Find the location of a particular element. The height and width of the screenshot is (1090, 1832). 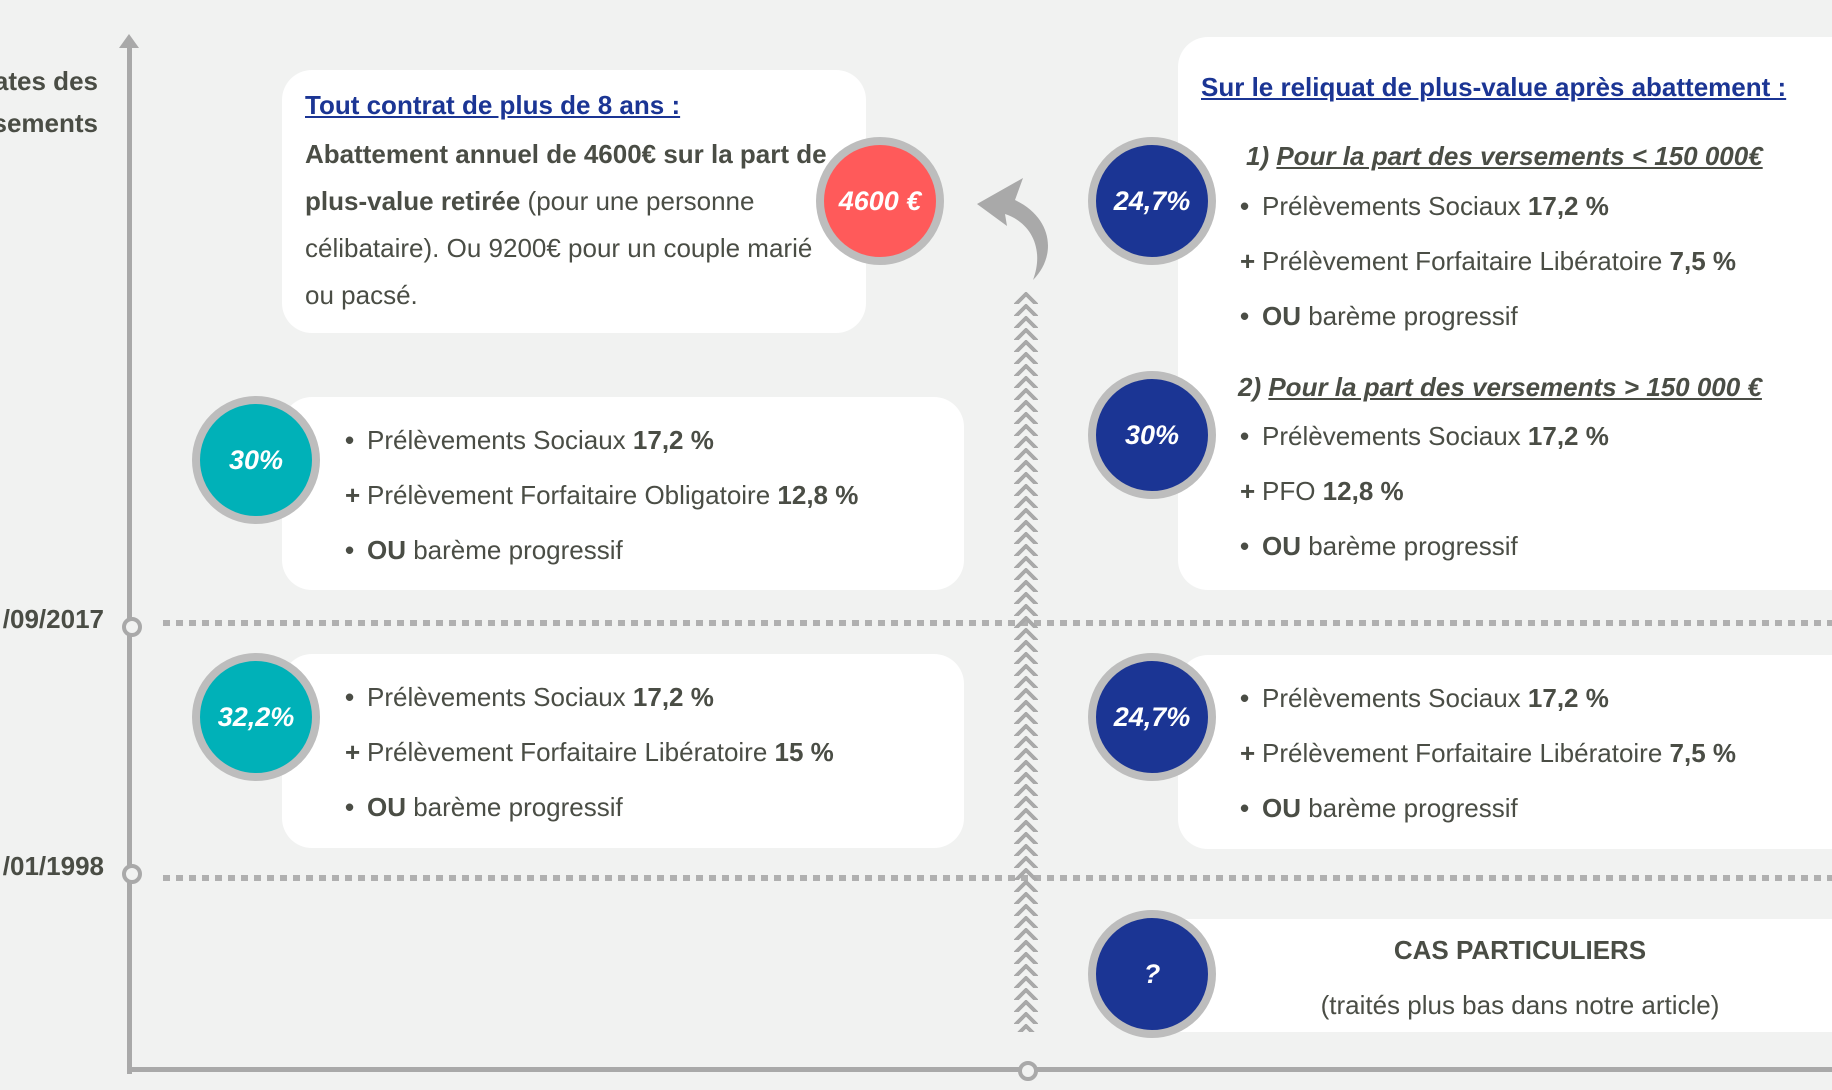

badge-right-24-7: 24,7% is located at coordinates (1152, 201).